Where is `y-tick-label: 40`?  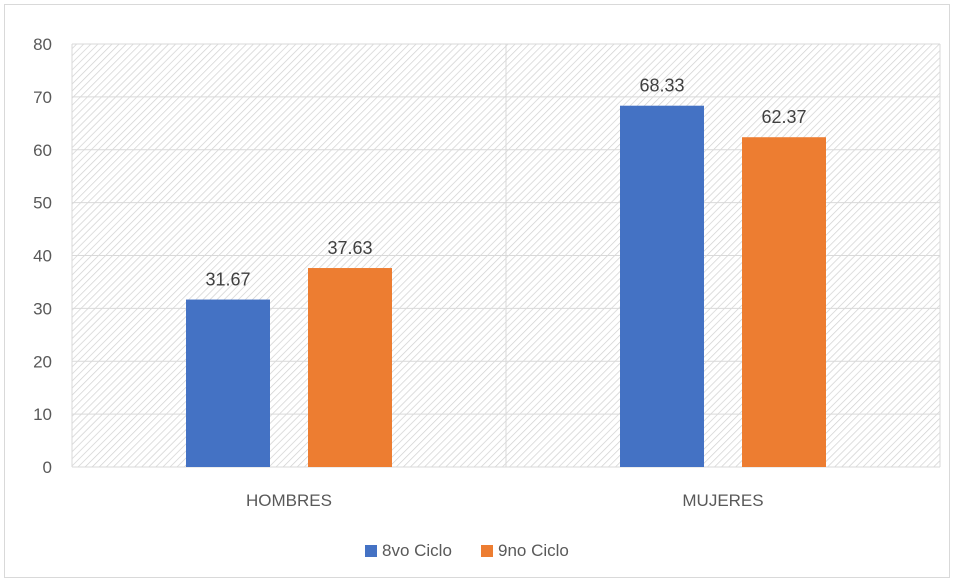 y-tick-label: 40 is located at coordinates (42, 256).